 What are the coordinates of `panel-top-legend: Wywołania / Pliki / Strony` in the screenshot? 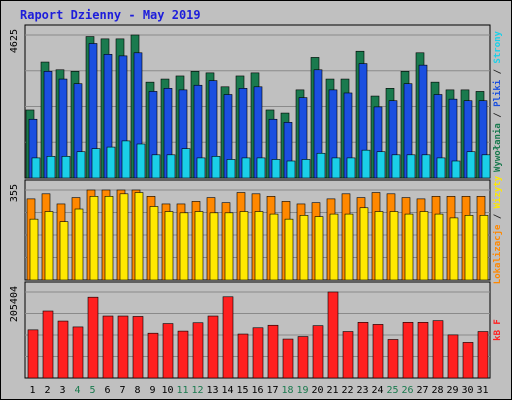 It's located at (497, 100).